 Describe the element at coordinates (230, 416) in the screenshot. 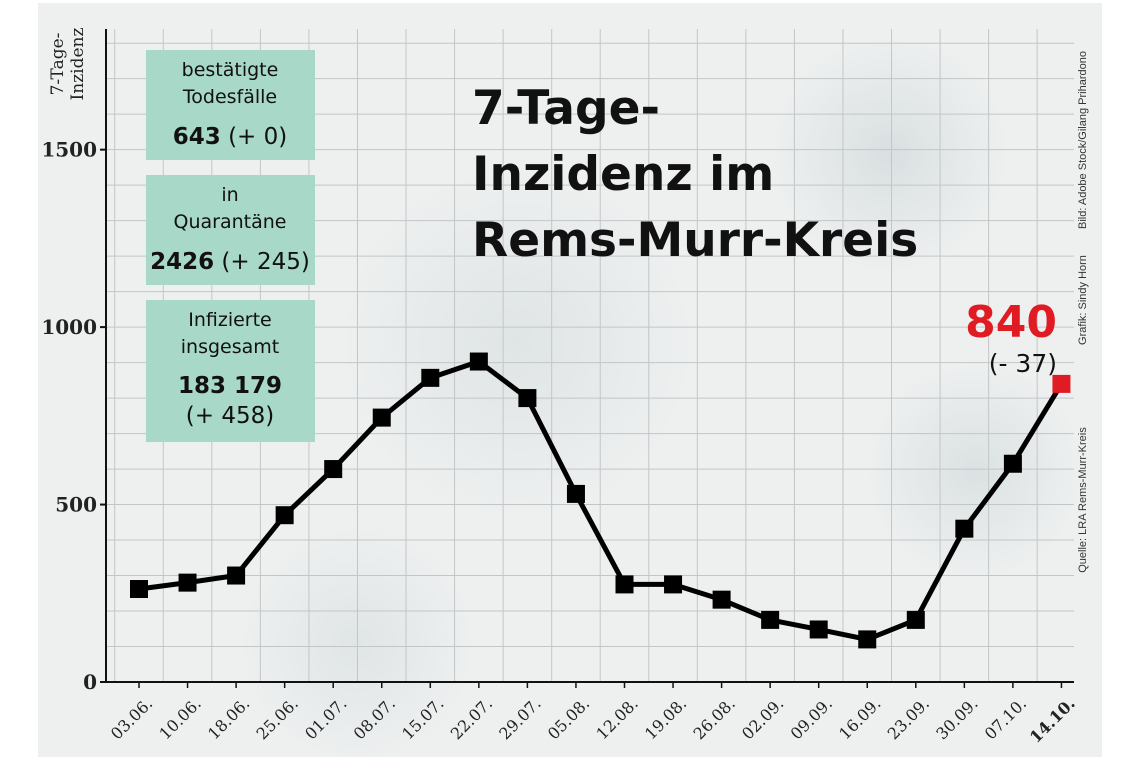

I see `info-box-delta: (+ 458)` at that location.